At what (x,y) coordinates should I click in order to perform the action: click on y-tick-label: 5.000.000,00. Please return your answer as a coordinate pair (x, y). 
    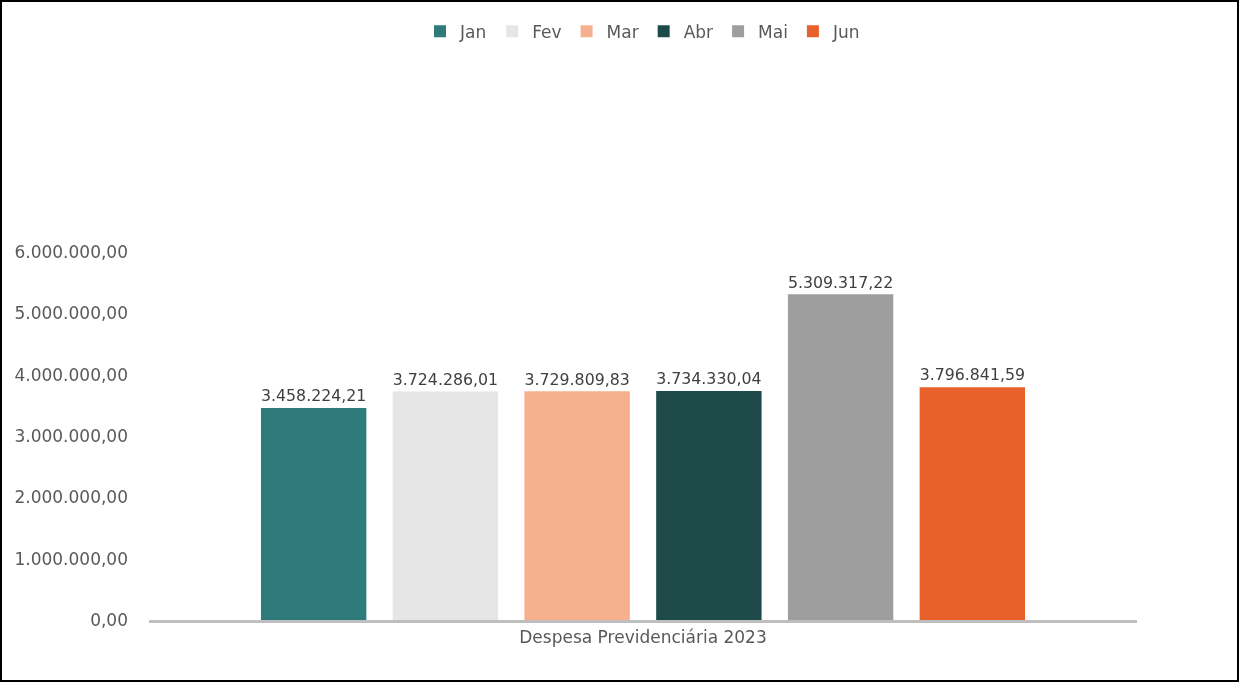
    Looking at the image, I should click on (71, 313).